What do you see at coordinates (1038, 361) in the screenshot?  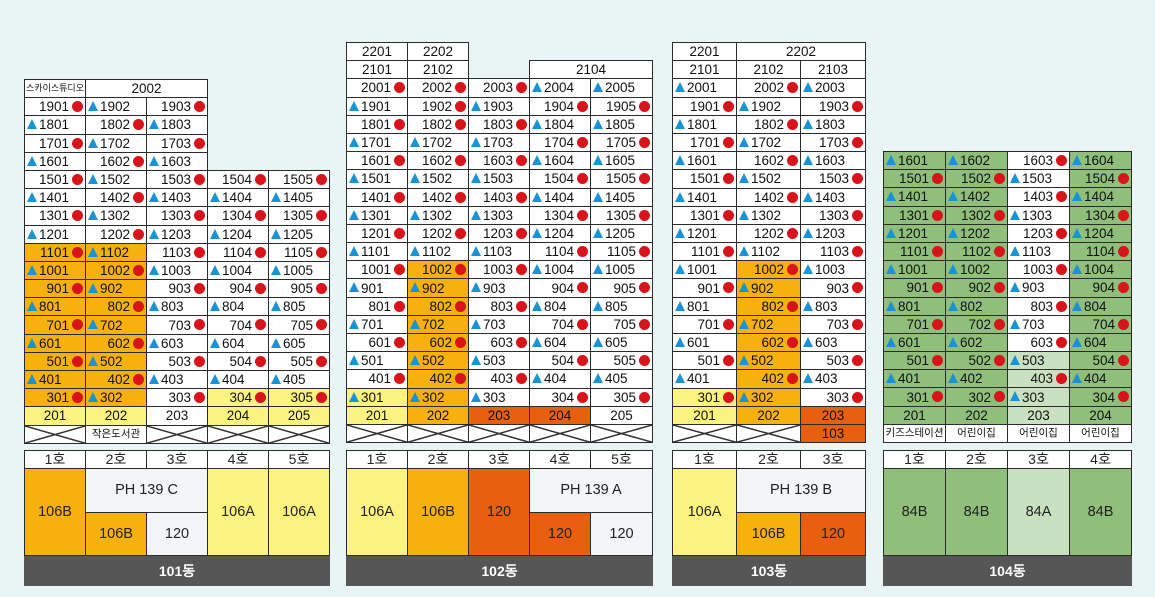 I see `unit-cell: 503` at bounding box center [1038, 361].